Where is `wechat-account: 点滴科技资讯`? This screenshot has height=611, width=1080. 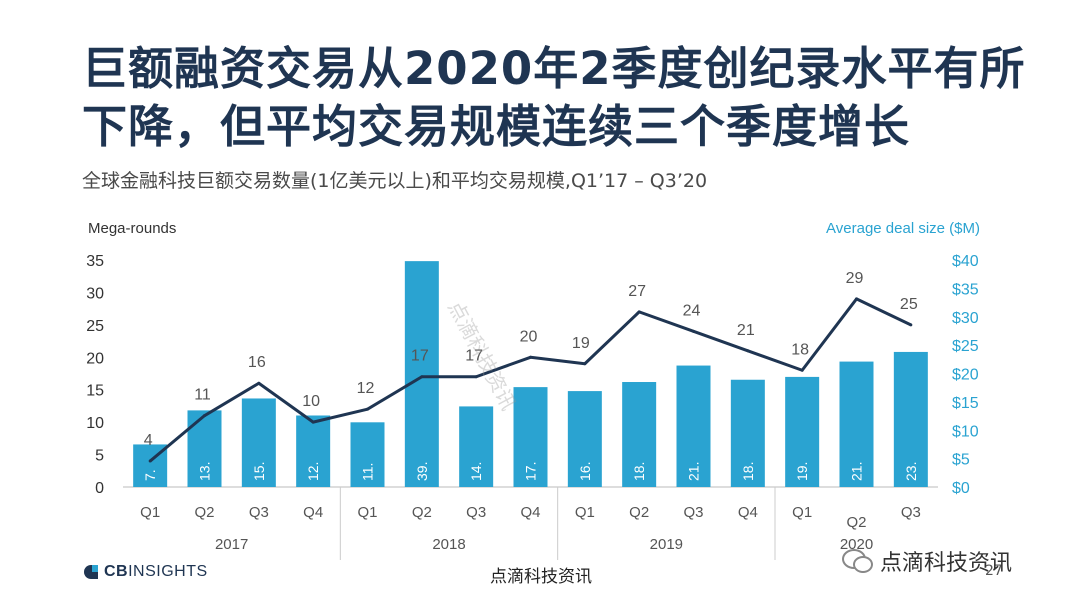
wechat-account: 点滴科技资讯 is located at coordinates (927, 561).